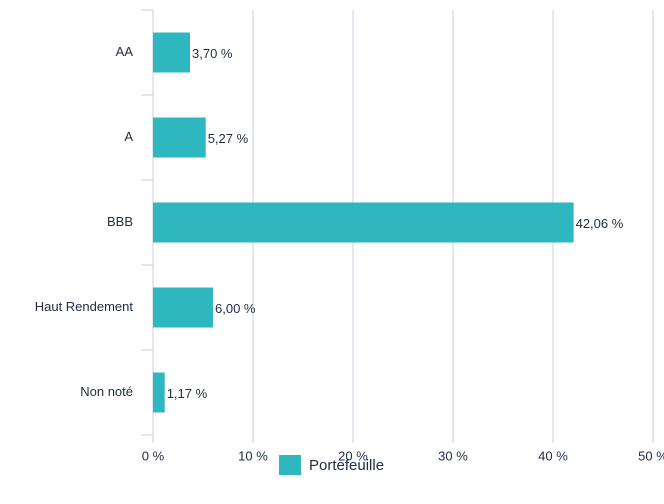 The image size is (664, 504). Describe the element at coordinates (553, 455) in the screenshot. I see `x-tick-label: 40 %` at that location.